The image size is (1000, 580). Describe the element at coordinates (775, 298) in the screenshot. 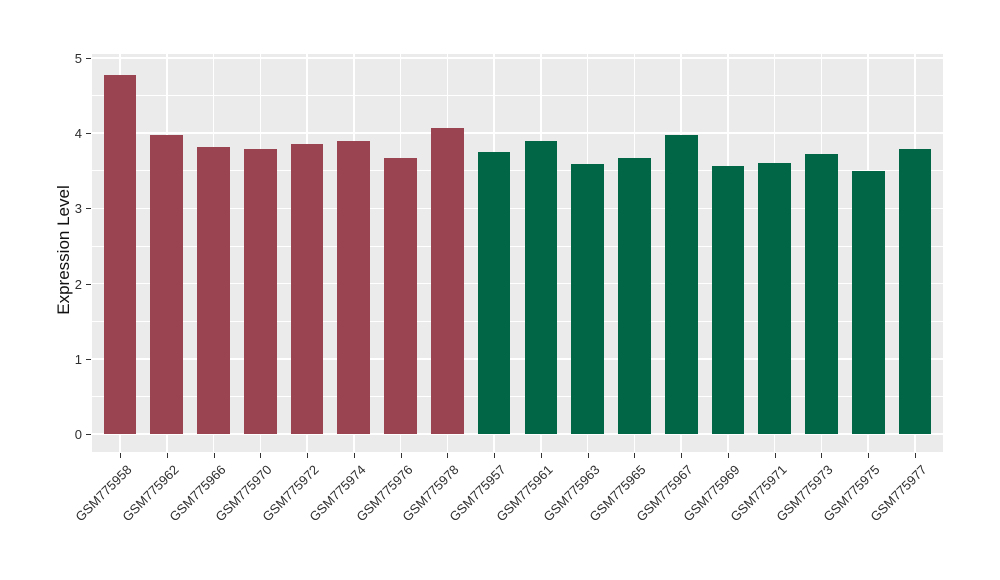

I see `bar-GSM775971` at that location.